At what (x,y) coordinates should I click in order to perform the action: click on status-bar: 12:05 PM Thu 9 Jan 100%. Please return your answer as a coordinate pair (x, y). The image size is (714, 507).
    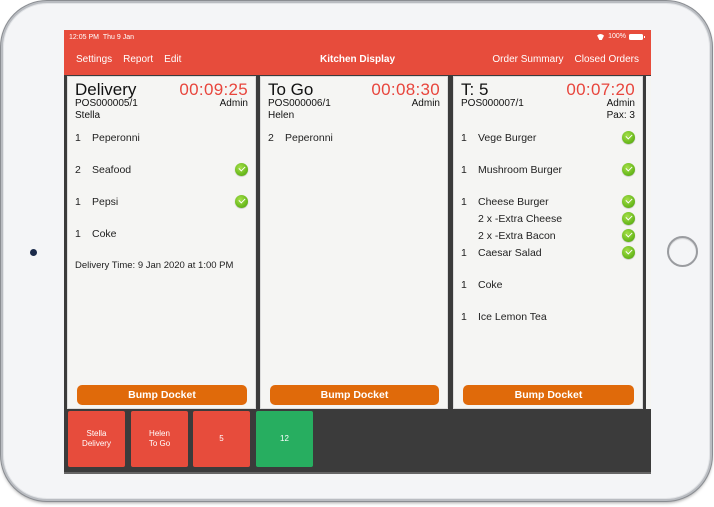
    Looking at the image, I should click on (357, 37).